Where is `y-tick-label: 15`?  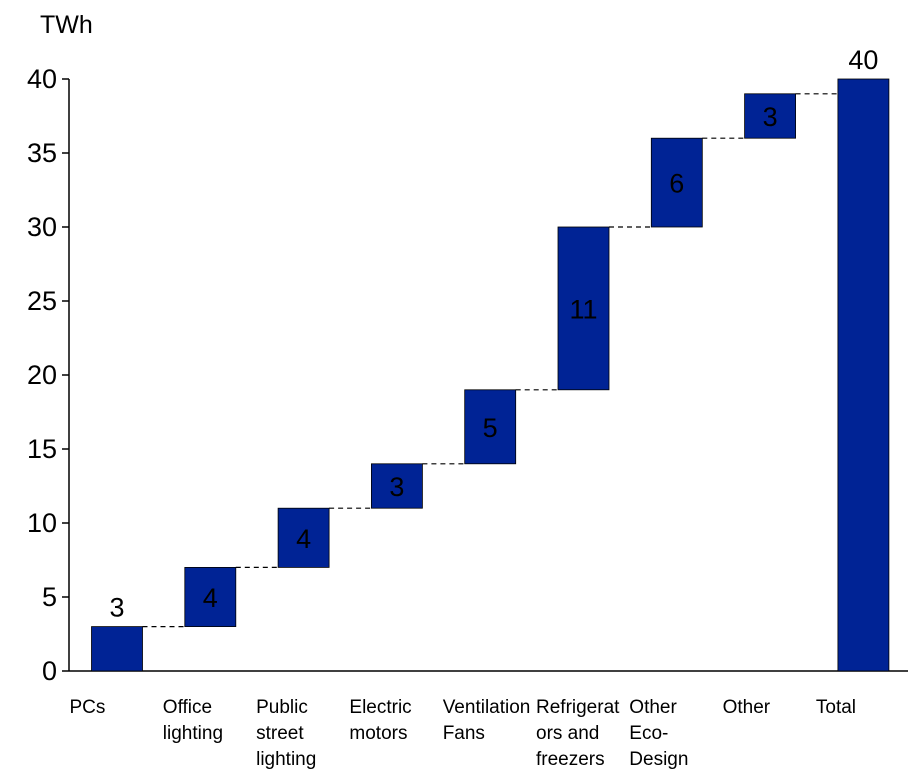 y-tick-label: 15 is located at coordinates (42, 449).